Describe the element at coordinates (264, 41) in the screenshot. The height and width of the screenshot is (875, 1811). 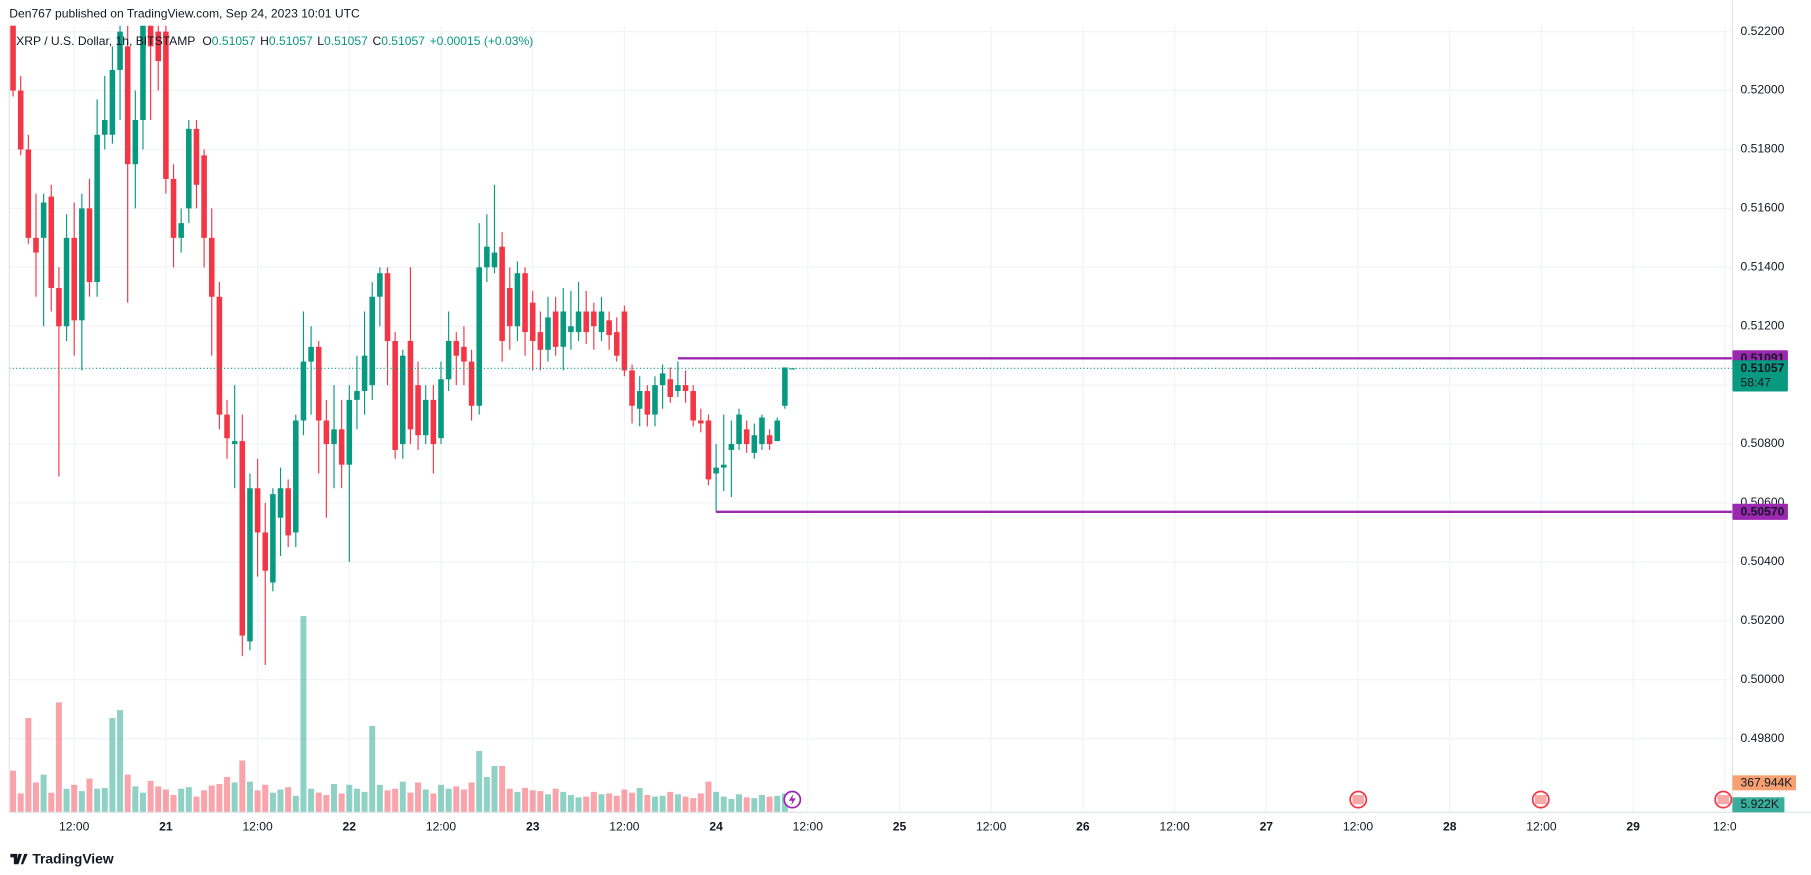
I see `legend-label: H` at that location.